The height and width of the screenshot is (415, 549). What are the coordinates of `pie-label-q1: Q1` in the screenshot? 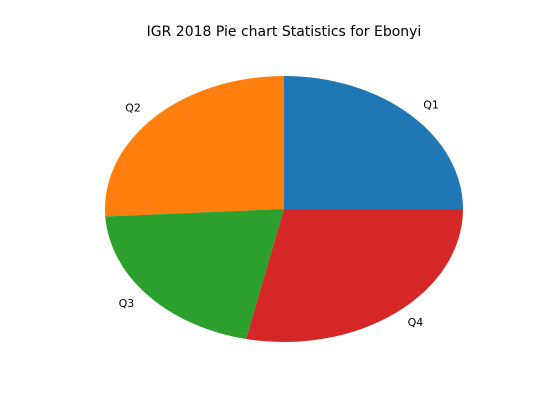 It's located at (431, 105).